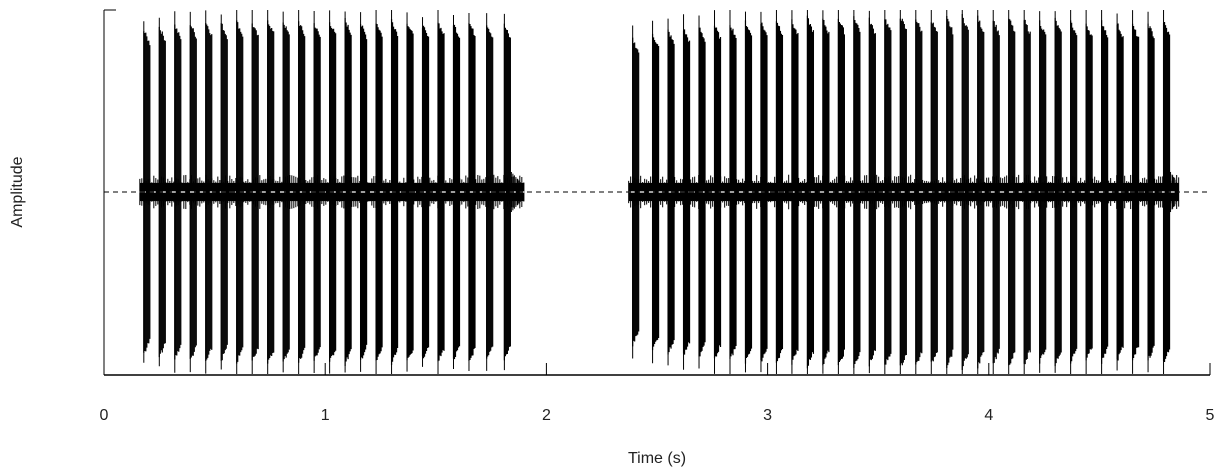 The height and width of the screenshot is (470, 1219). Describe the element at coordinates (104, 415) in the screenshot. I see `x-tick-label: 0` at that location.